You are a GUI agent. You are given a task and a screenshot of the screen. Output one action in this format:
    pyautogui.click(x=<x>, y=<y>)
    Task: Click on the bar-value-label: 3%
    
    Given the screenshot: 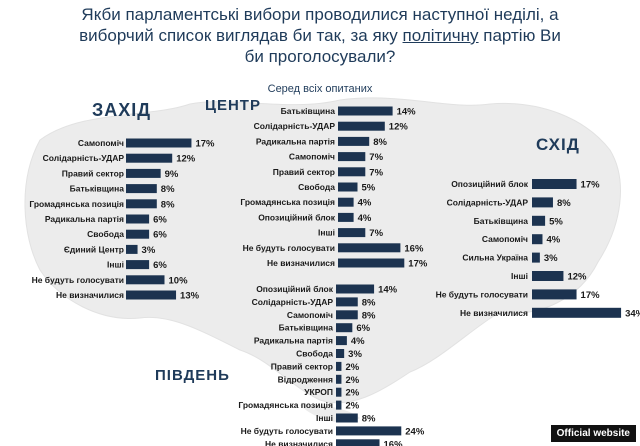 What is the action you would take?
    pyautogui.click(x=149, y=250)
    